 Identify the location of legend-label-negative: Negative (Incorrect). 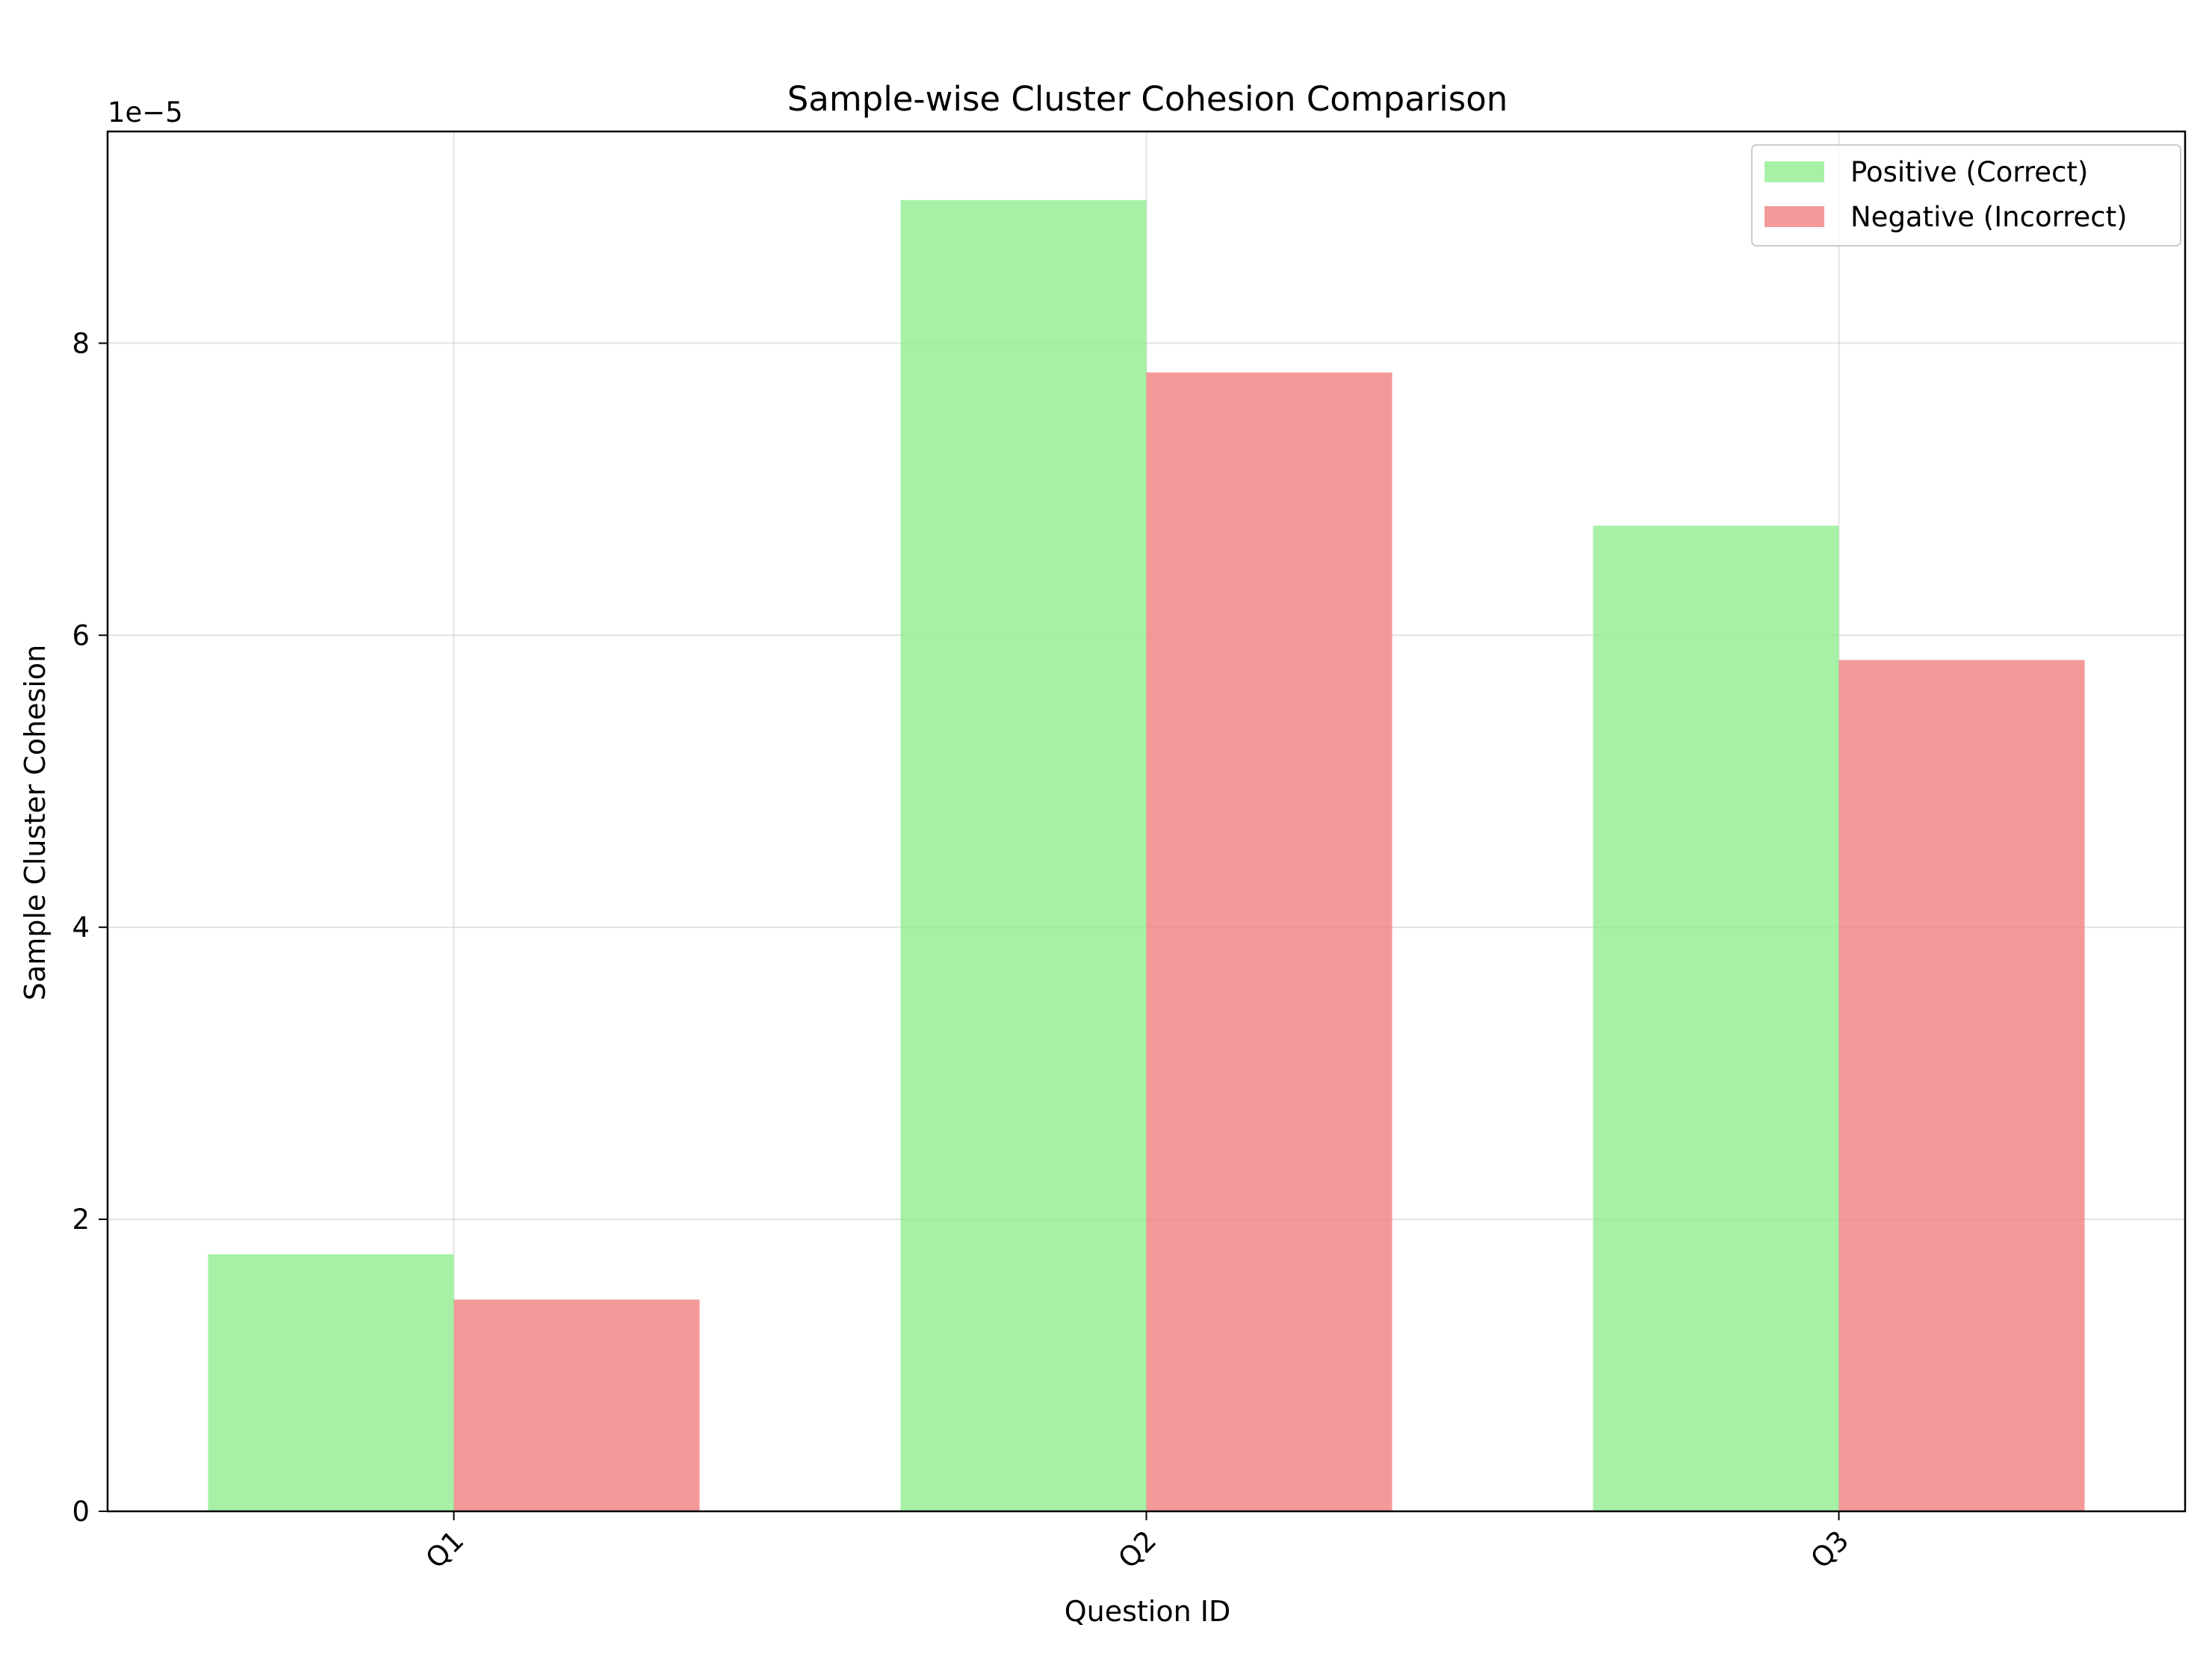
(1989, 217).